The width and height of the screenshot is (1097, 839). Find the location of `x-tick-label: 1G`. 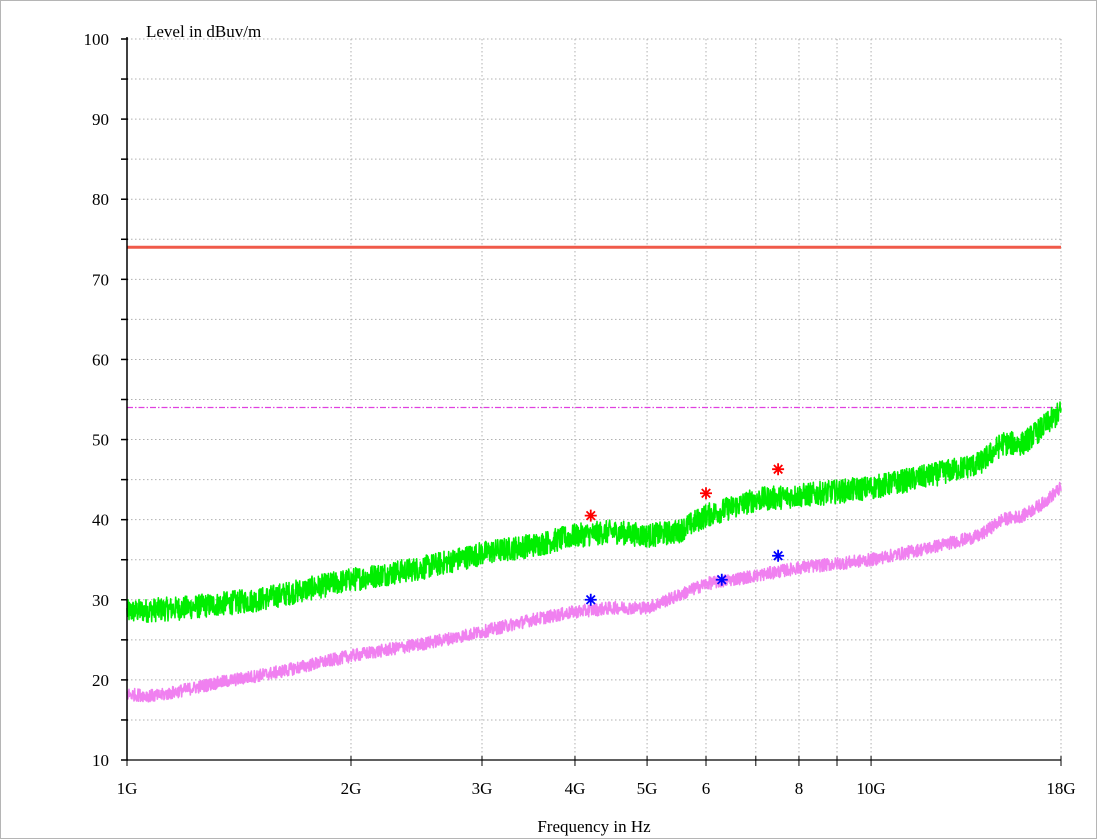

x-tick-label: 1G is located at coordinates (127, 788).